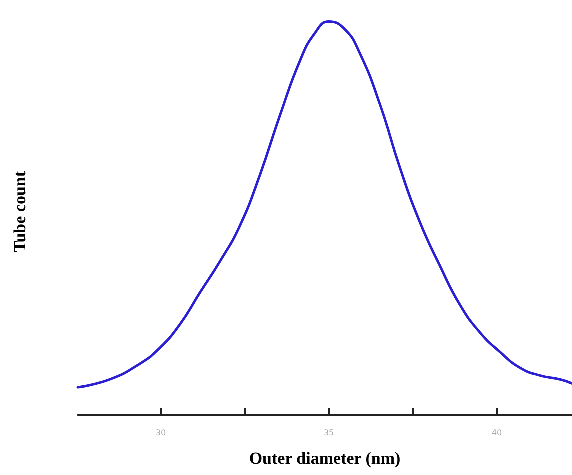 Image resolution: width=572 pixels, height=475 pixels. What do you see at coordinates (20, 212) in the screenshot?
I see `y-axis-title: Tube count` at bounding box center [20, 212].